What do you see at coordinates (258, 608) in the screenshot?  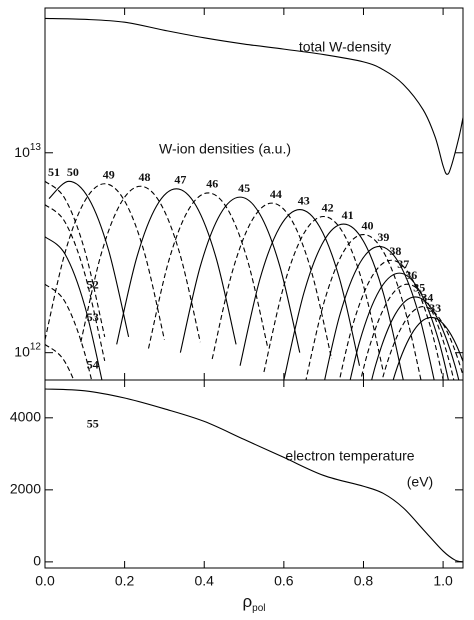 I see `x-label-sub: pol` at bounding box center [258, 608].